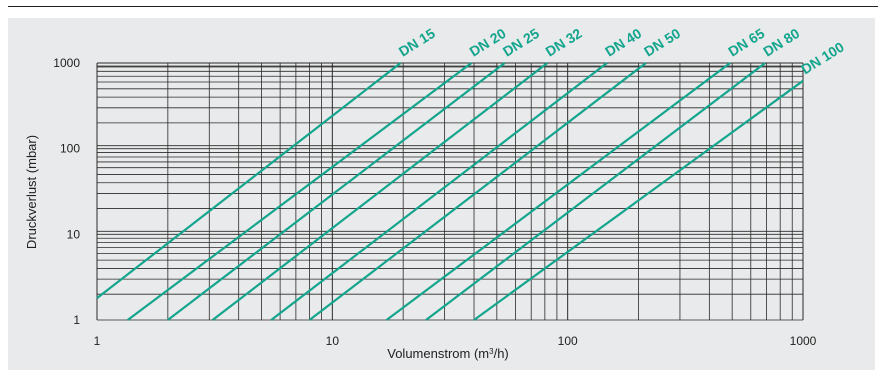 Image resolution: width=878 pixels, height=372 pixels. I want to click on series-label: DN 20, so click(488, 42).